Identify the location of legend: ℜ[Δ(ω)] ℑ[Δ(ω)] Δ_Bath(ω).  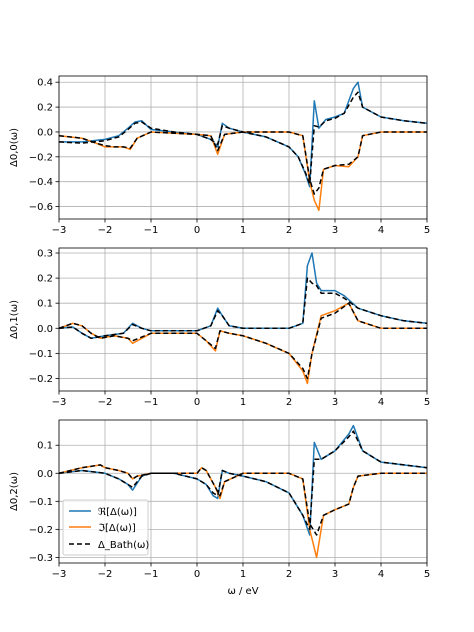
(105, 527).